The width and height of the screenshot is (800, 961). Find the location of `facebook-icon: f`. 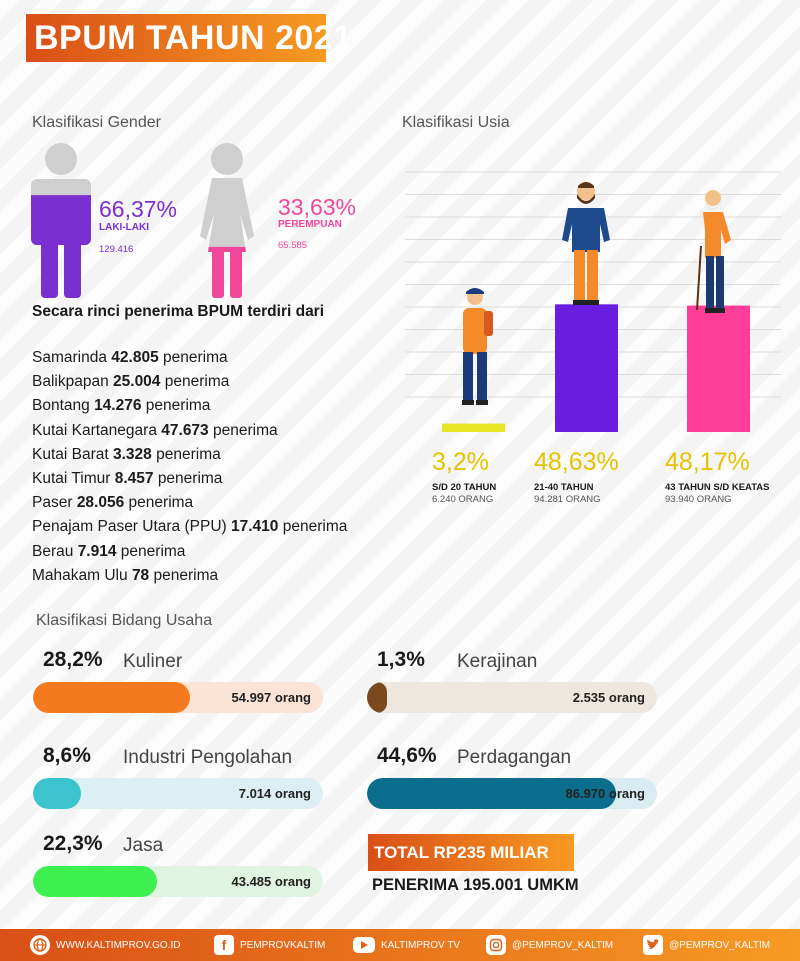

facebook-icon: f is located at coordinates (224, 945).